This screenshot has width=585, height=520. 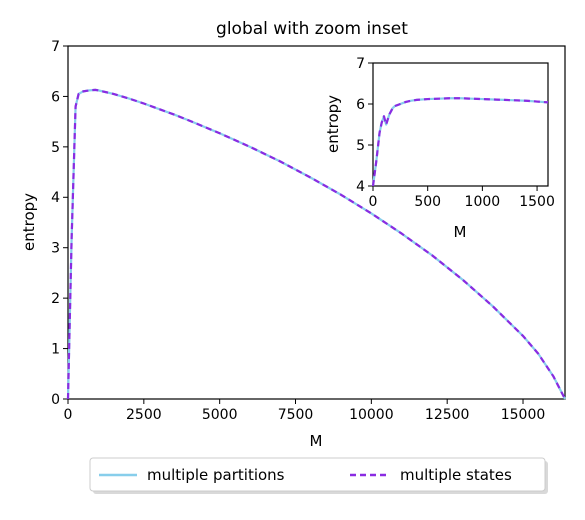 What do you see at coordinates (220, 415) in the screenshot?
I see `main-x-tick-label: 5000` at bounding box center [220, 415].